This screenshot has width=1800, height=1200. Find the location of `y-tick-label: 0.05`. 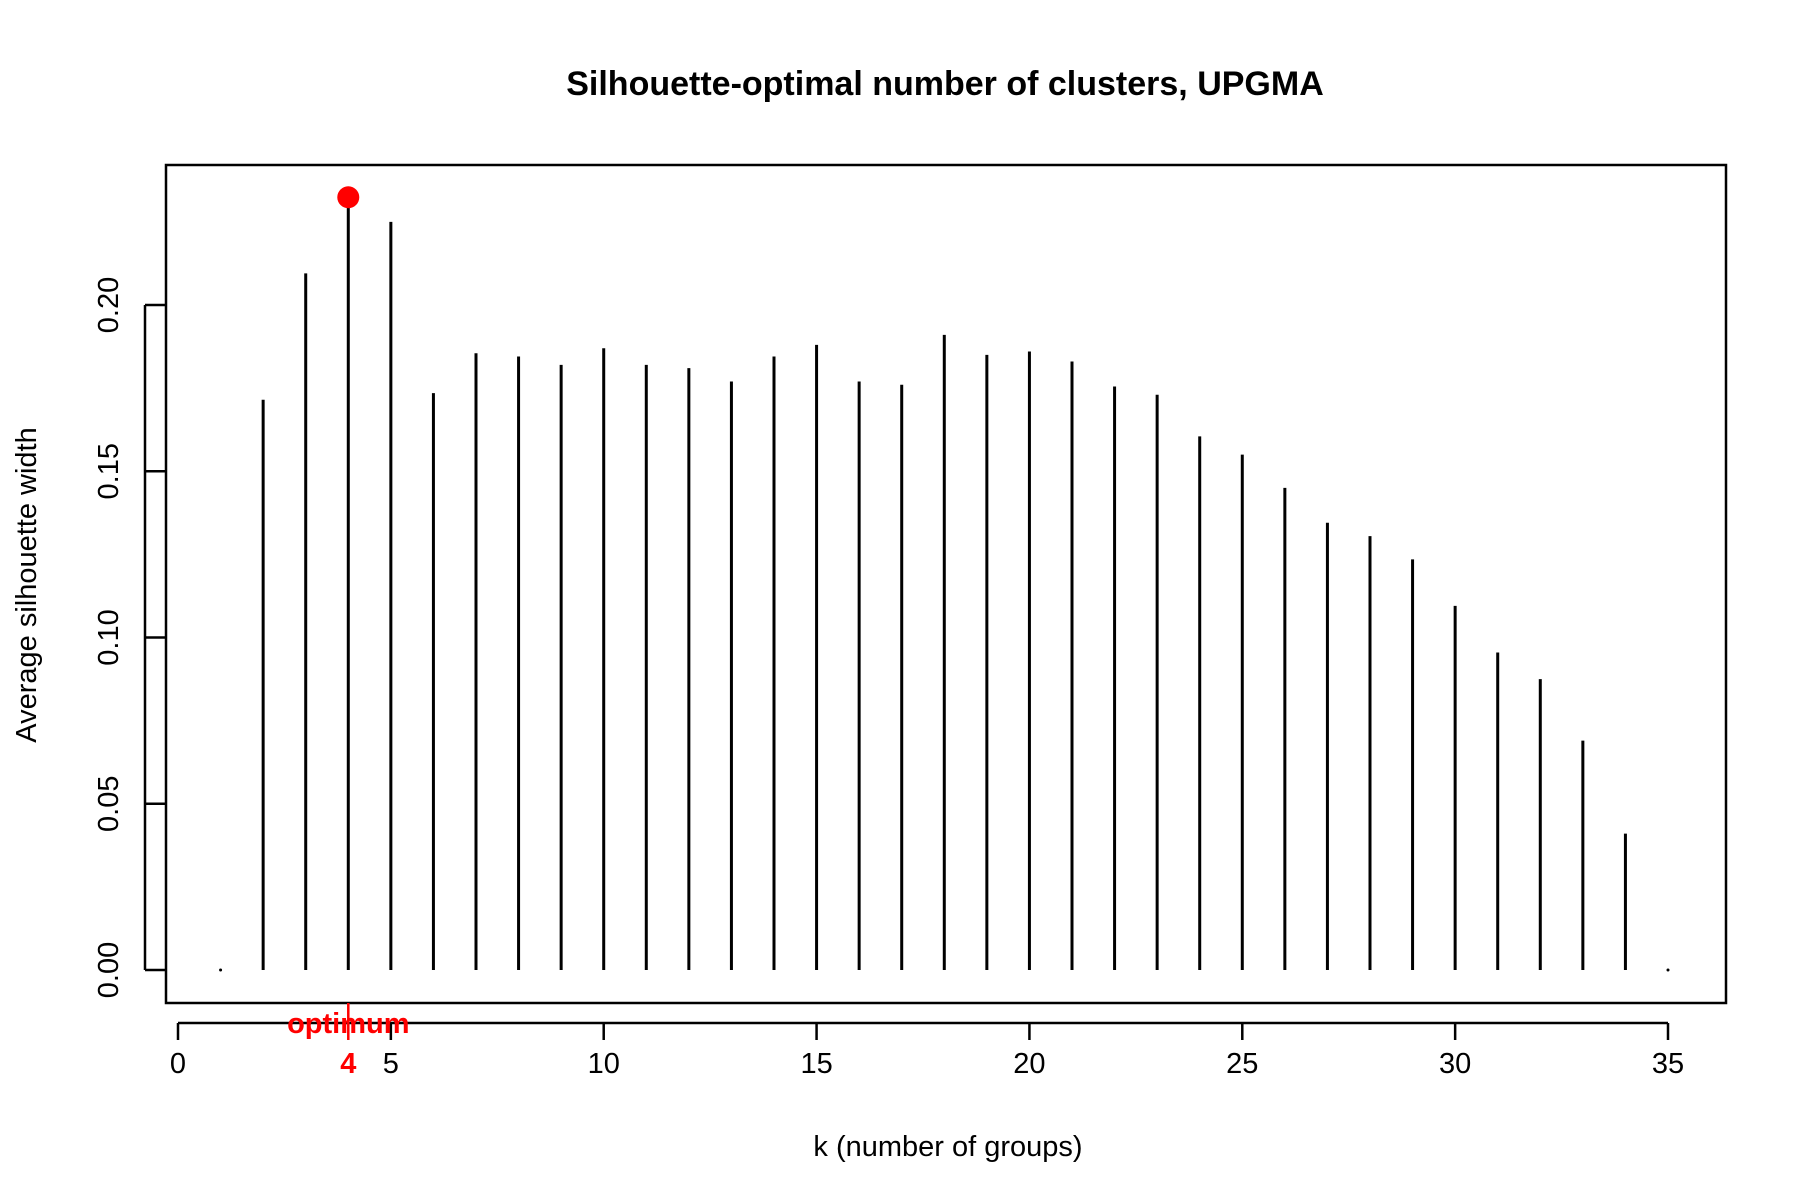

y-tick-label: 0.05 is located at coordinates (109, 804).